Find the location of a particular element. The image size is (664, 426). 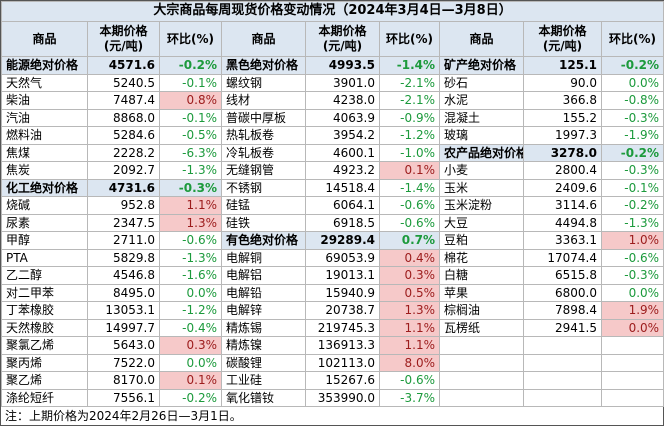

commodity-name: 棕榈油 is located at coordinates (481, 310).